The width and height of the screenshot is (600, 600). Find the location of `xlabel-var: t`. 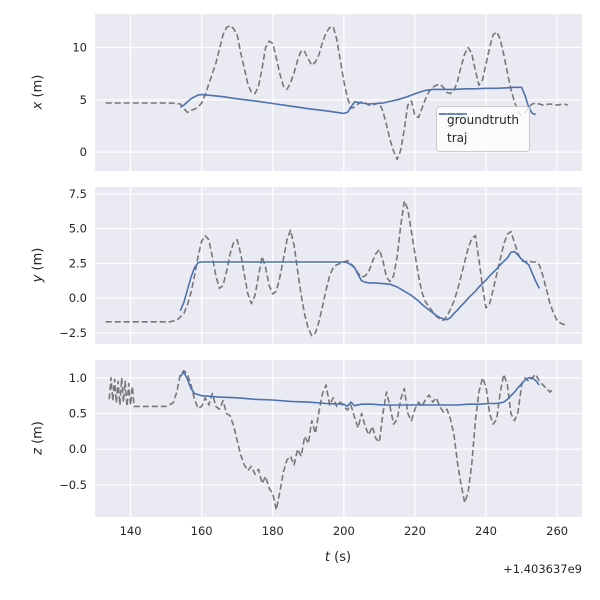

xlabel-var: t is located at coordinates (327, 557).